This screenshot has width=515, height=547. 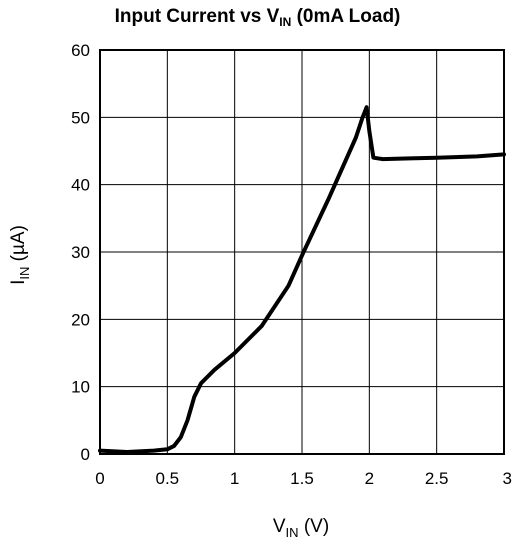 What do you see at coordinates (168, 478) in the screenshot?
I see `x-tick-label: 0.5` at bounding box center [168, 478].